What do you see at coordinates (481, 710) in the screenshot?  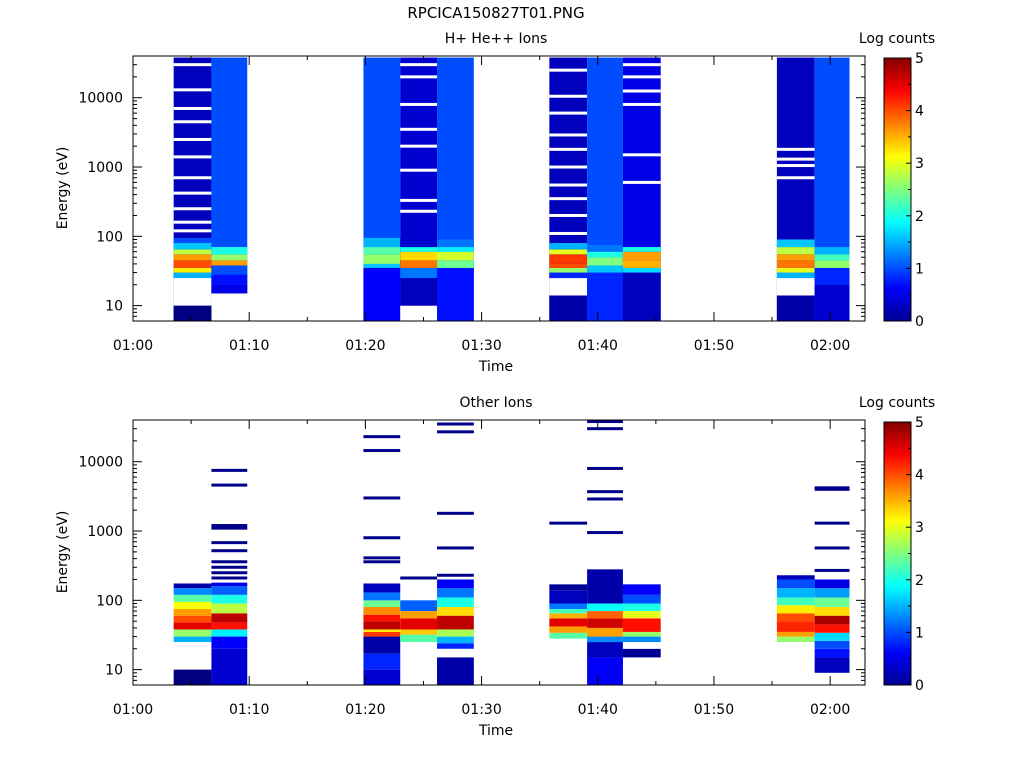 I see `x-tick-label: 01:30` at bounding box center [481, 710].